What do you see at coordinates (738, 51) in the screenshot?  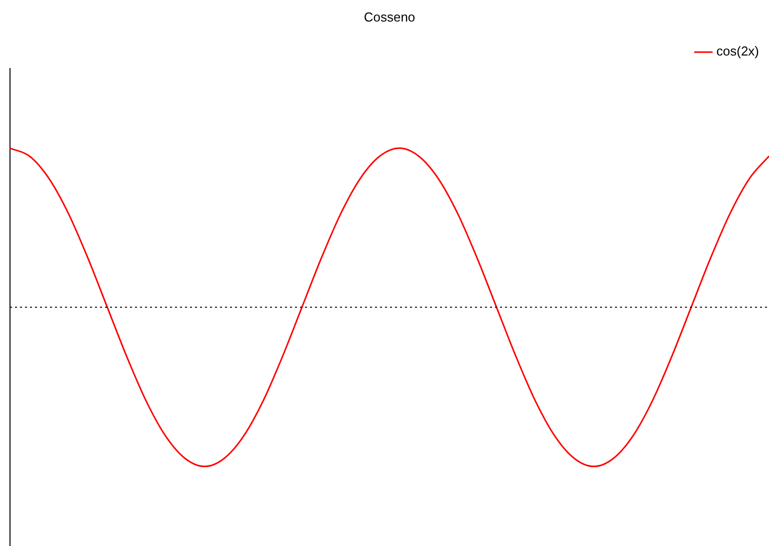 I see `legend-label: cos(2x)` at bounding box center [738, 51].